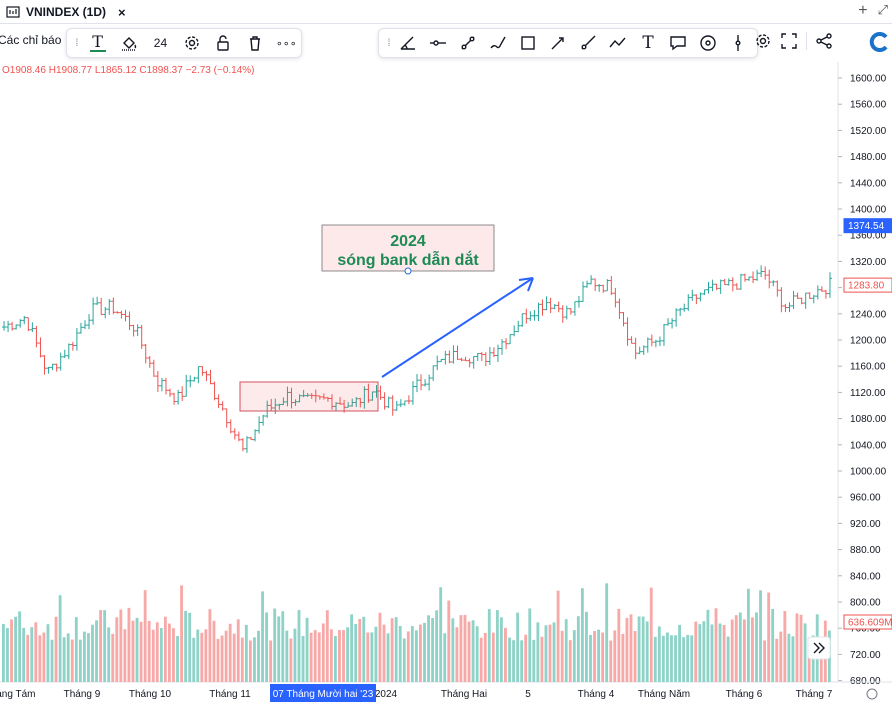  What do you see at coordinates (866, 286) in the screenshot?
I see `last-close-badge: 1283.80` at bounding box center [866, 286].